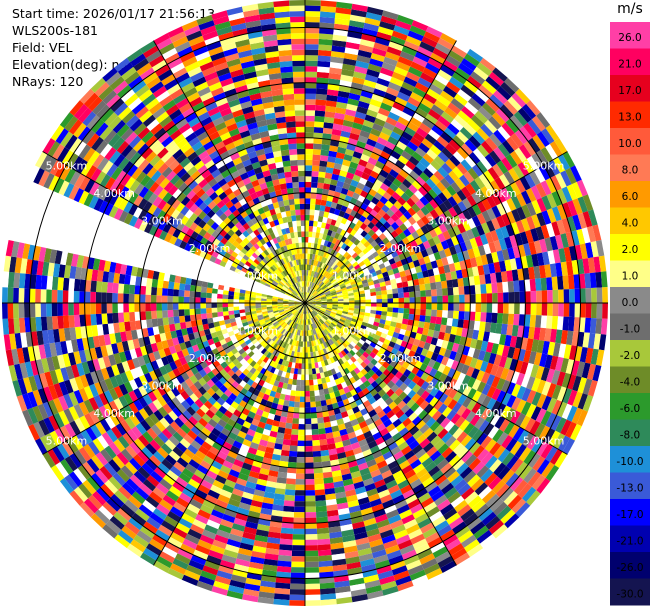  I want to click on start-time-text: Start time: 2026/01/17 21:56:13, so click(114, 13).